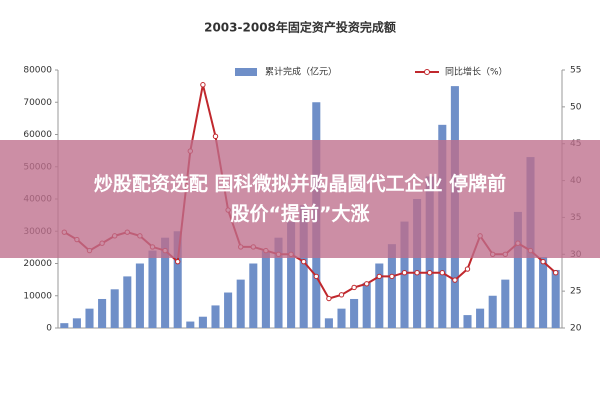 The height and width of the screenshot is (400, 600). Describe the element at coordinates (301, 72) in the screenshot. I see `legend-label: 累计完成（亿元）` at that location.